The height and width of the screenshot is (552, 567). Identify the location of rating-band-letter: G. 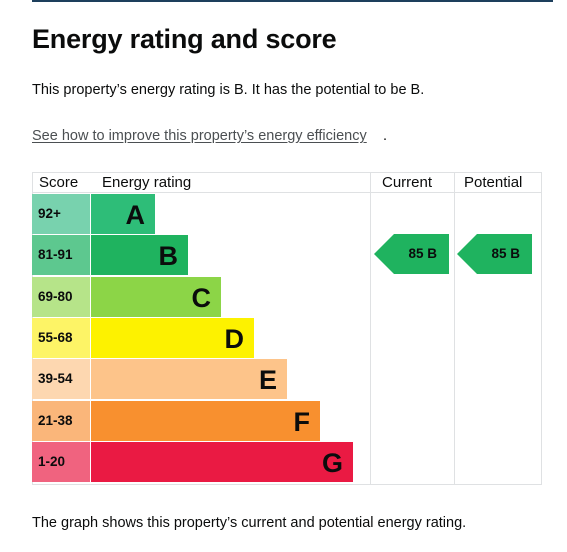
(332, 463).